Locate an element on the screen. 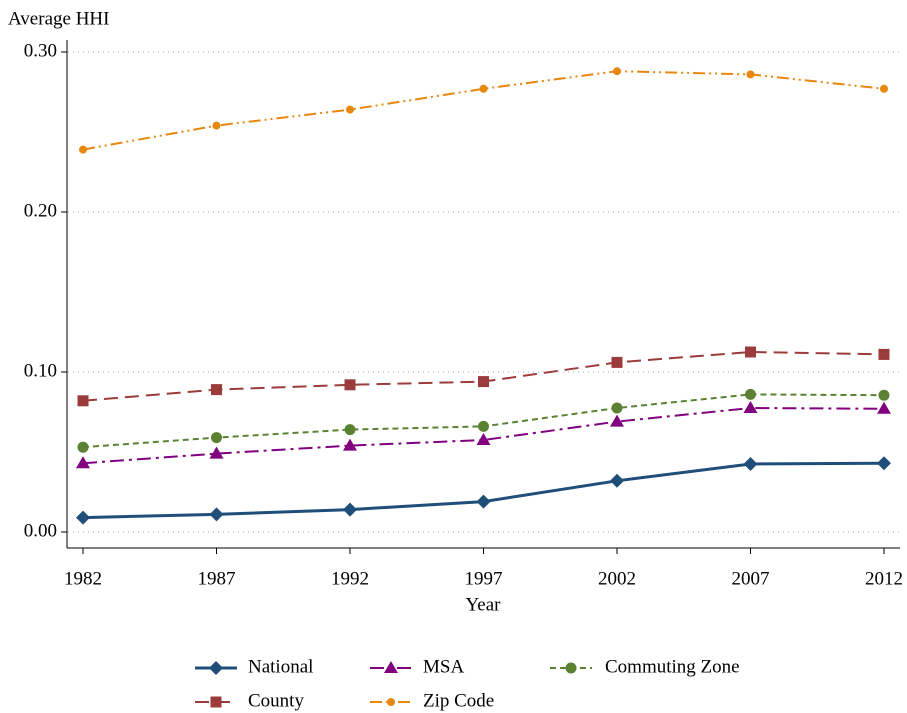 The width and height of the screenshot is (907, 713). y-tick-label: 0.00 is located at coordinates (40, 530).